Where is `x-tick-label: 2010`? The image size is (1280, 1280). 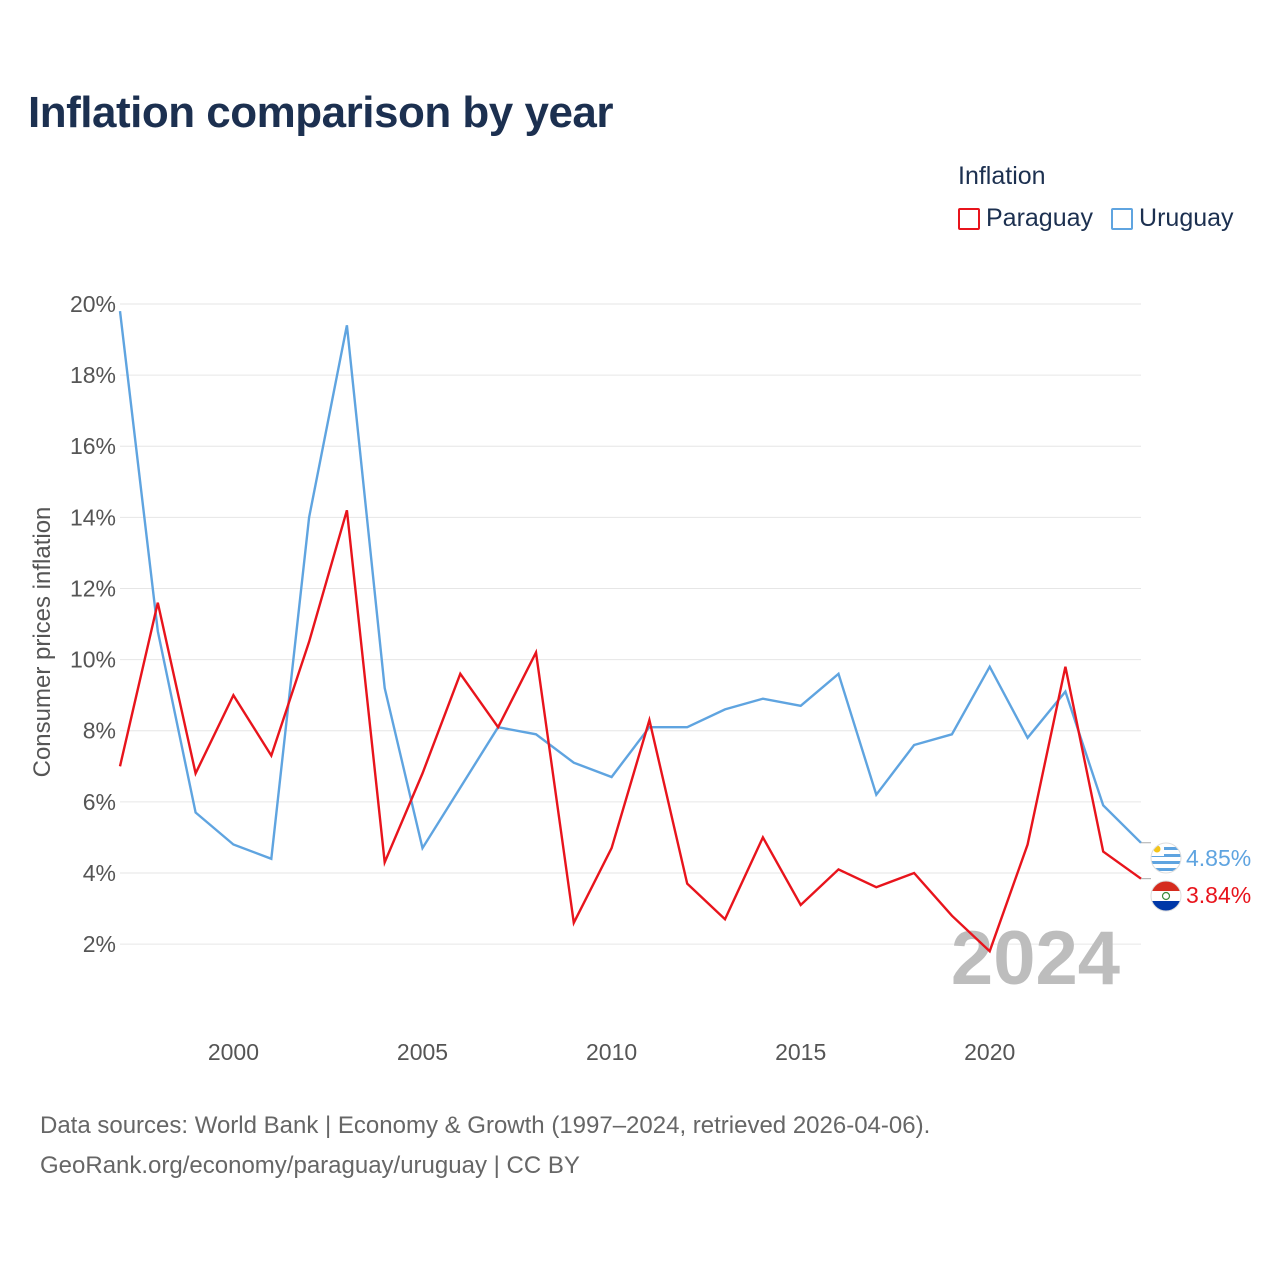
x-tick-label: 2010 is located at coordinates (611, 1052).